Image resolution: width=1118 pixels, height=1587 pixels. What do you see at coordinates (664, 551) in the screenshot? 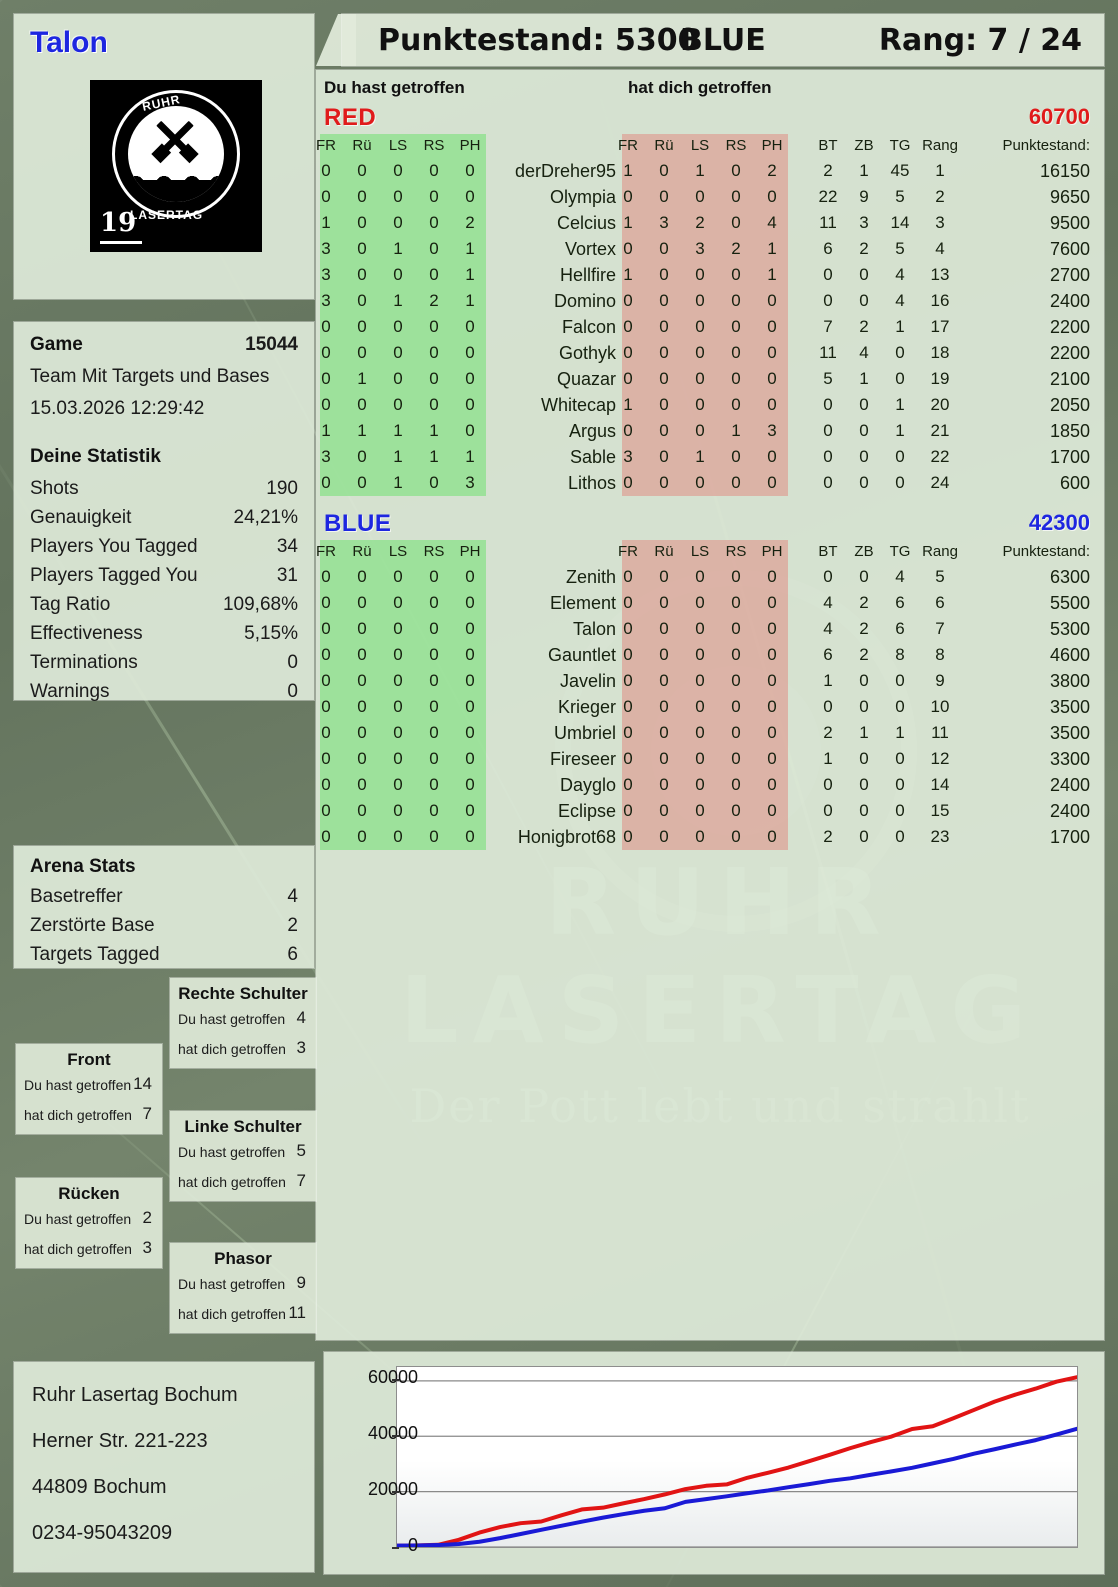
I see `col-header-got-Rü: Rü` at bounding box center [664, 551].